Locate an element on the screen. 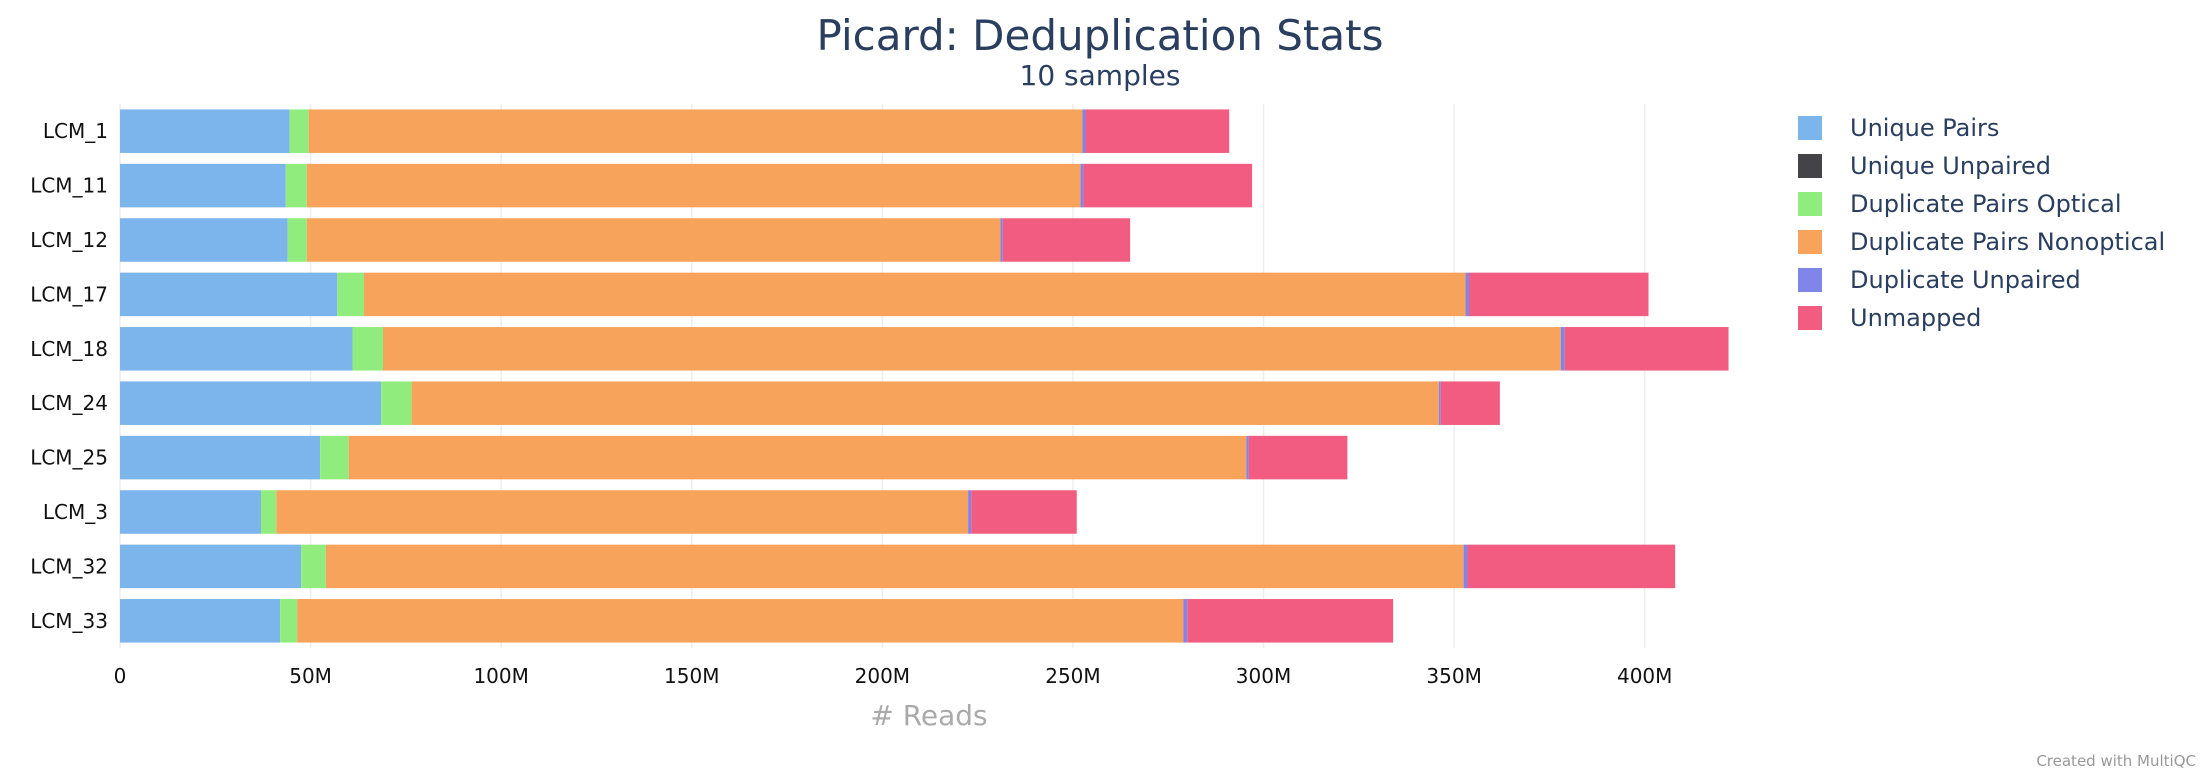 This screenshot has height=780, width=2200. x-tick-label: 200M is located at coordinates (882, 676).